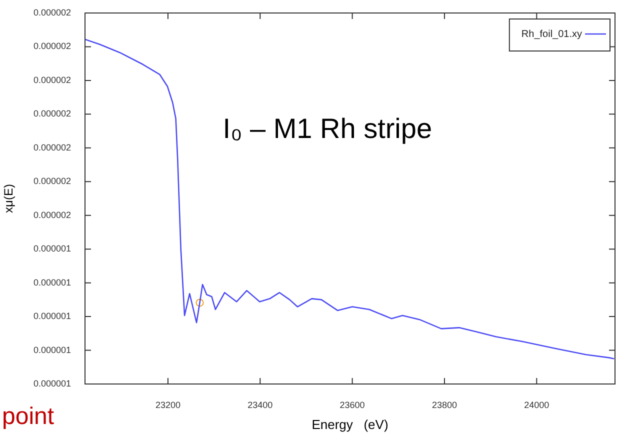 The width and height of the screenshot is (627, 433). I want to click on x-tick-label: 23200, so click(167, 405).